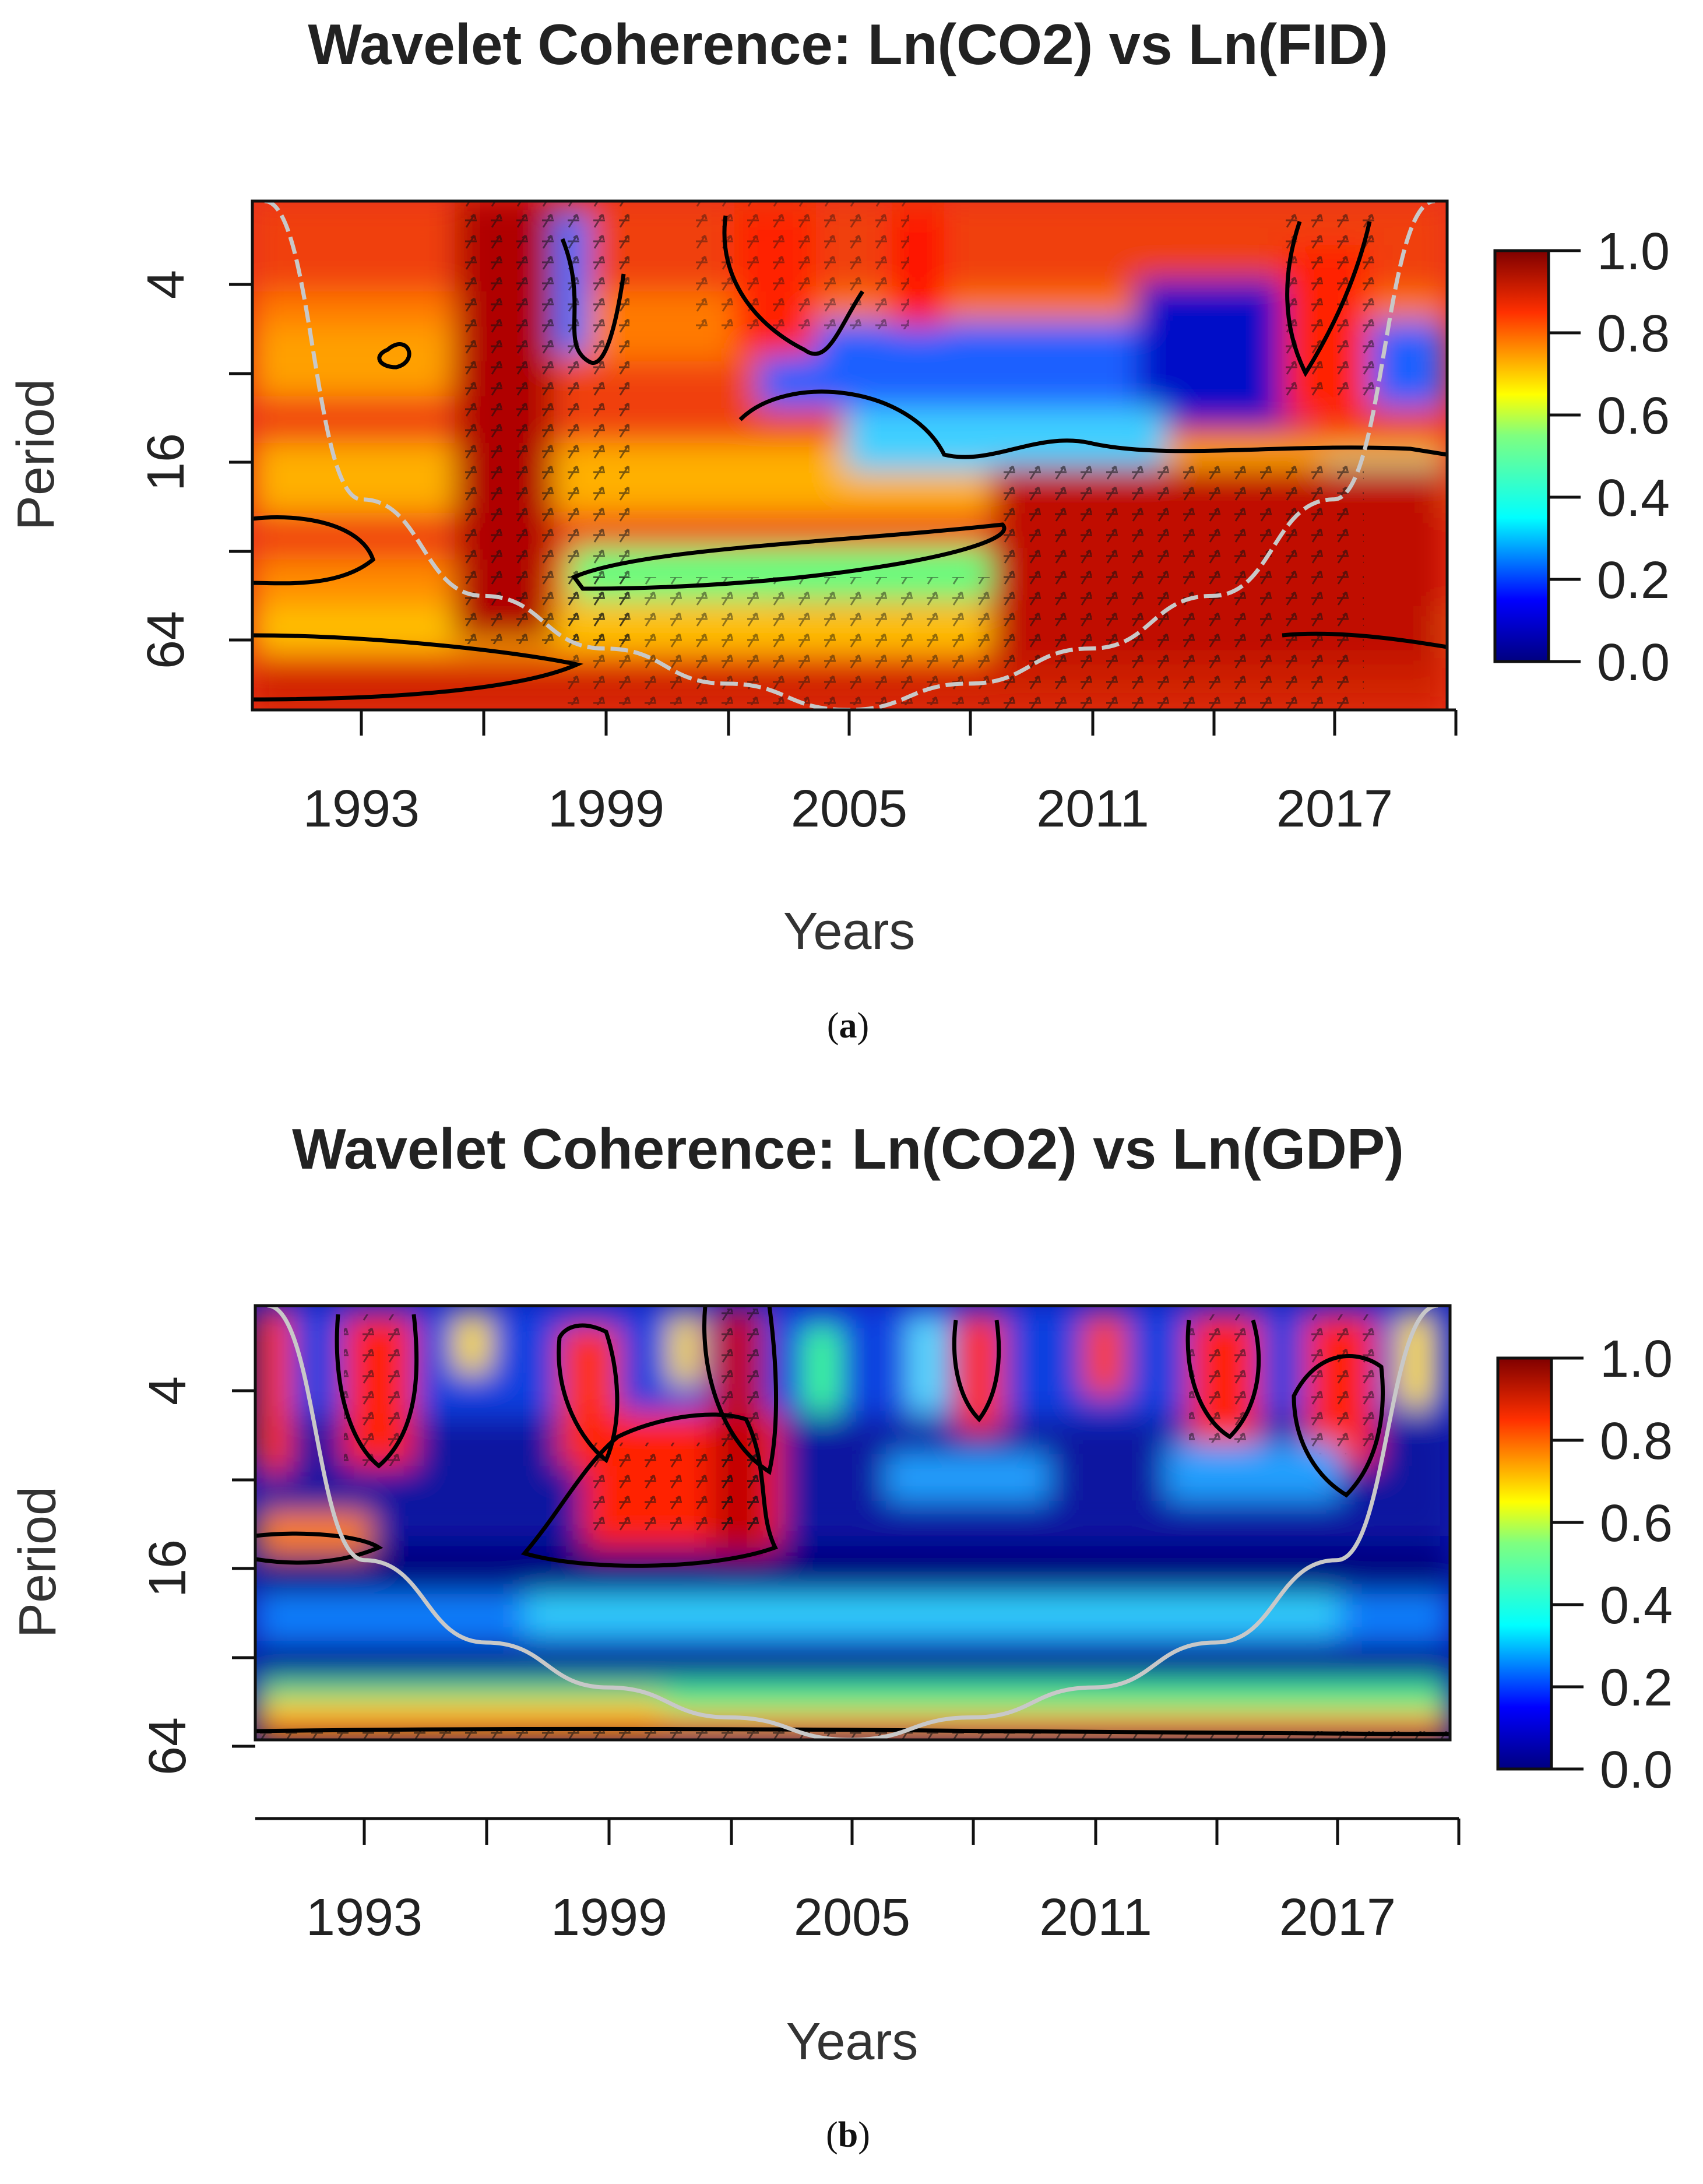 The width and height of the screenshot is (1703, 2184). I want to click on caption-a-letter: a, so click(848, 1026).